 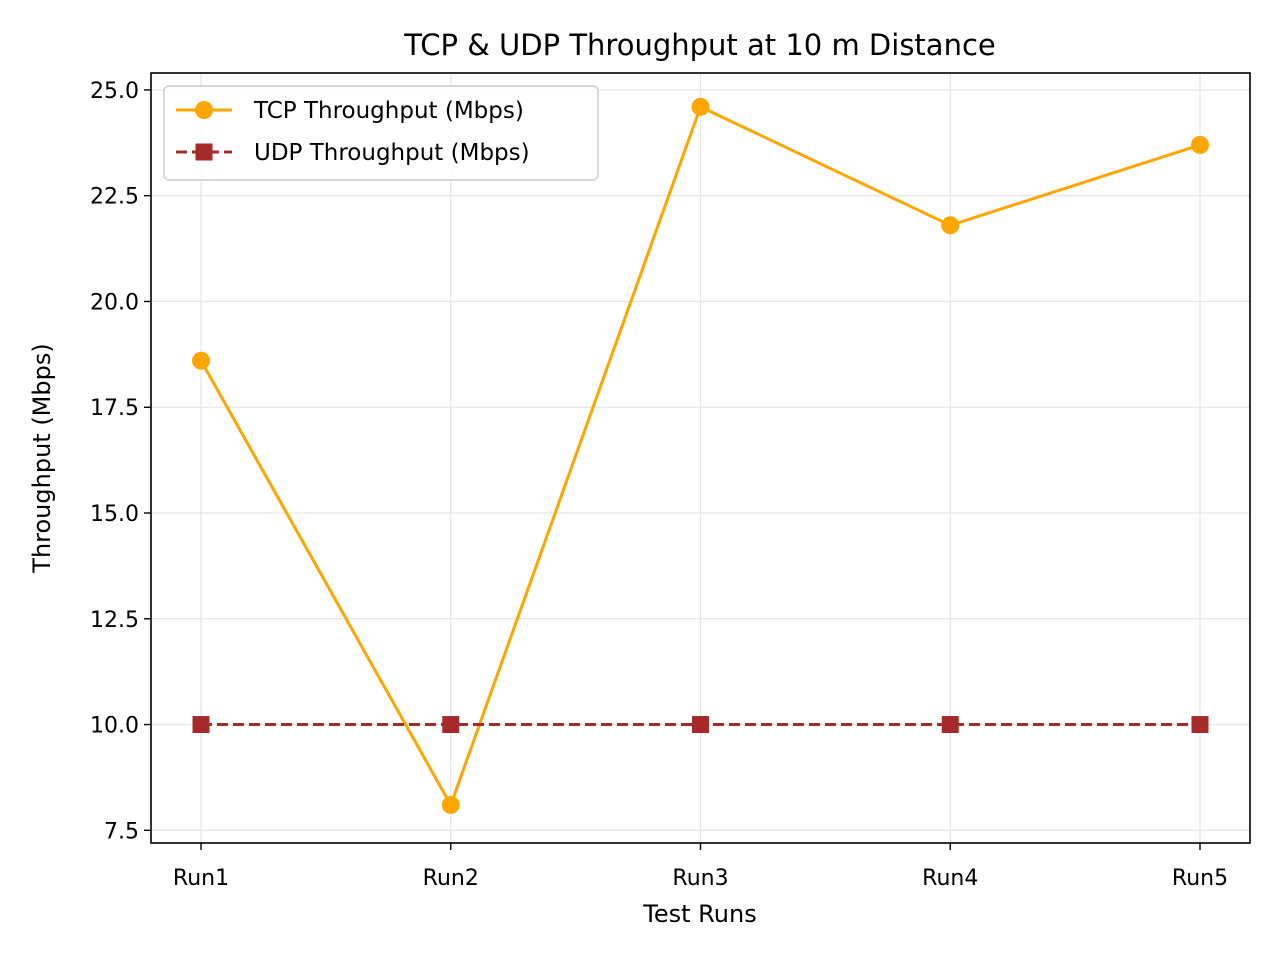 I want to click on y-axis: 7.5 10.0 12.5 15.0 17.5 20.0 22.5 25.0, so click(x=120, y=461).